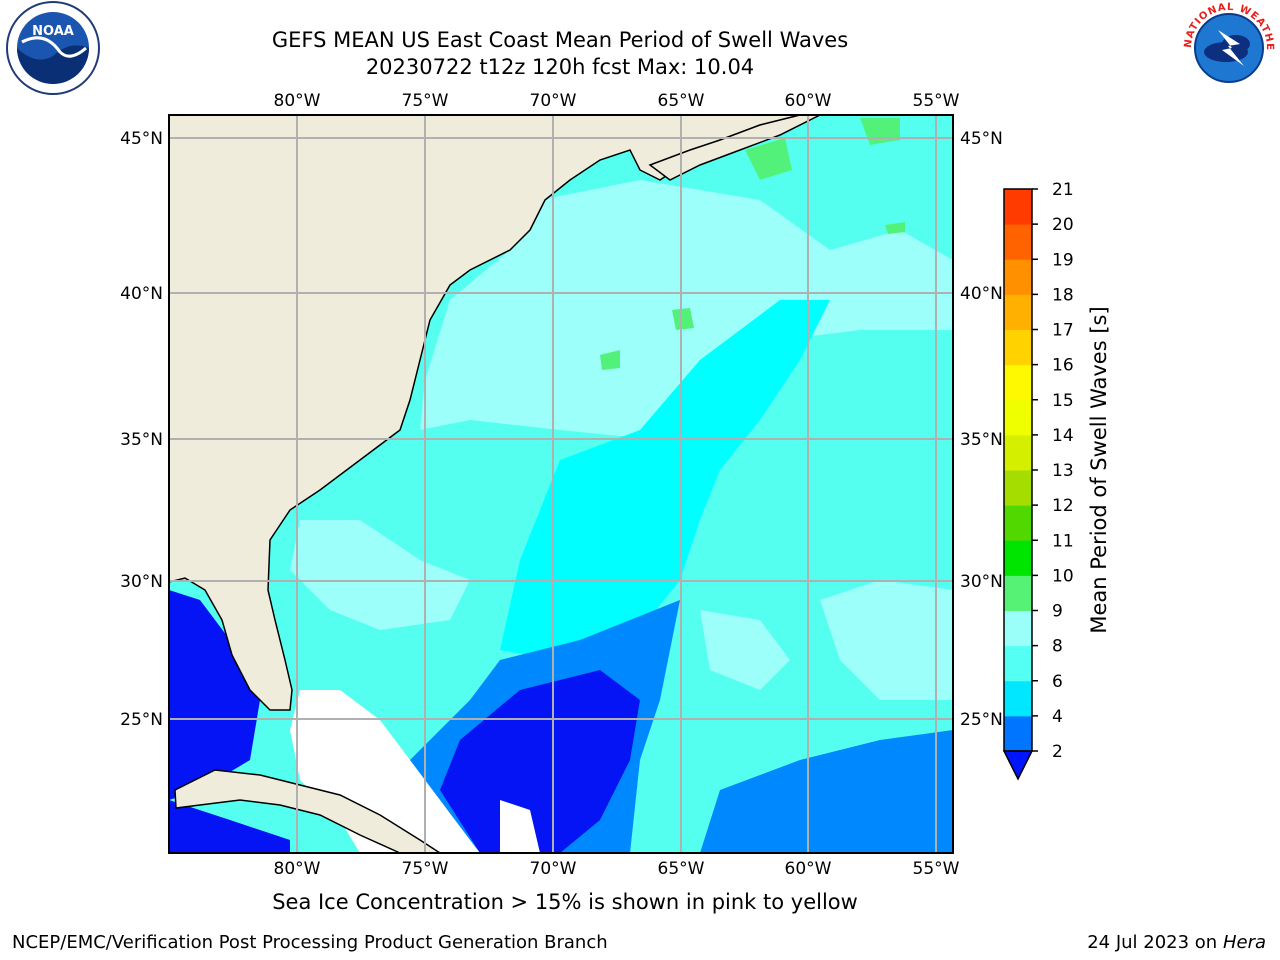  I want to click on colorbar-label: Mean Period of Swell Waves [s], so click(1099, 469).